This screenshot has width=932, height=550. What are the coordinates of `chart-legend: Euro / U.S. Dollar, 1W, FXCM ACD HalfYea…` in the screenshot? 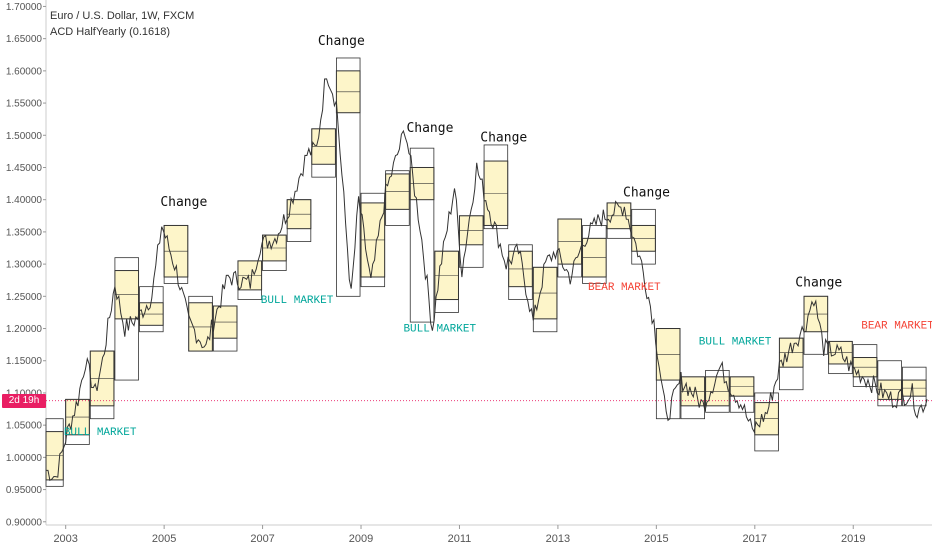 It's located at (122, 24).